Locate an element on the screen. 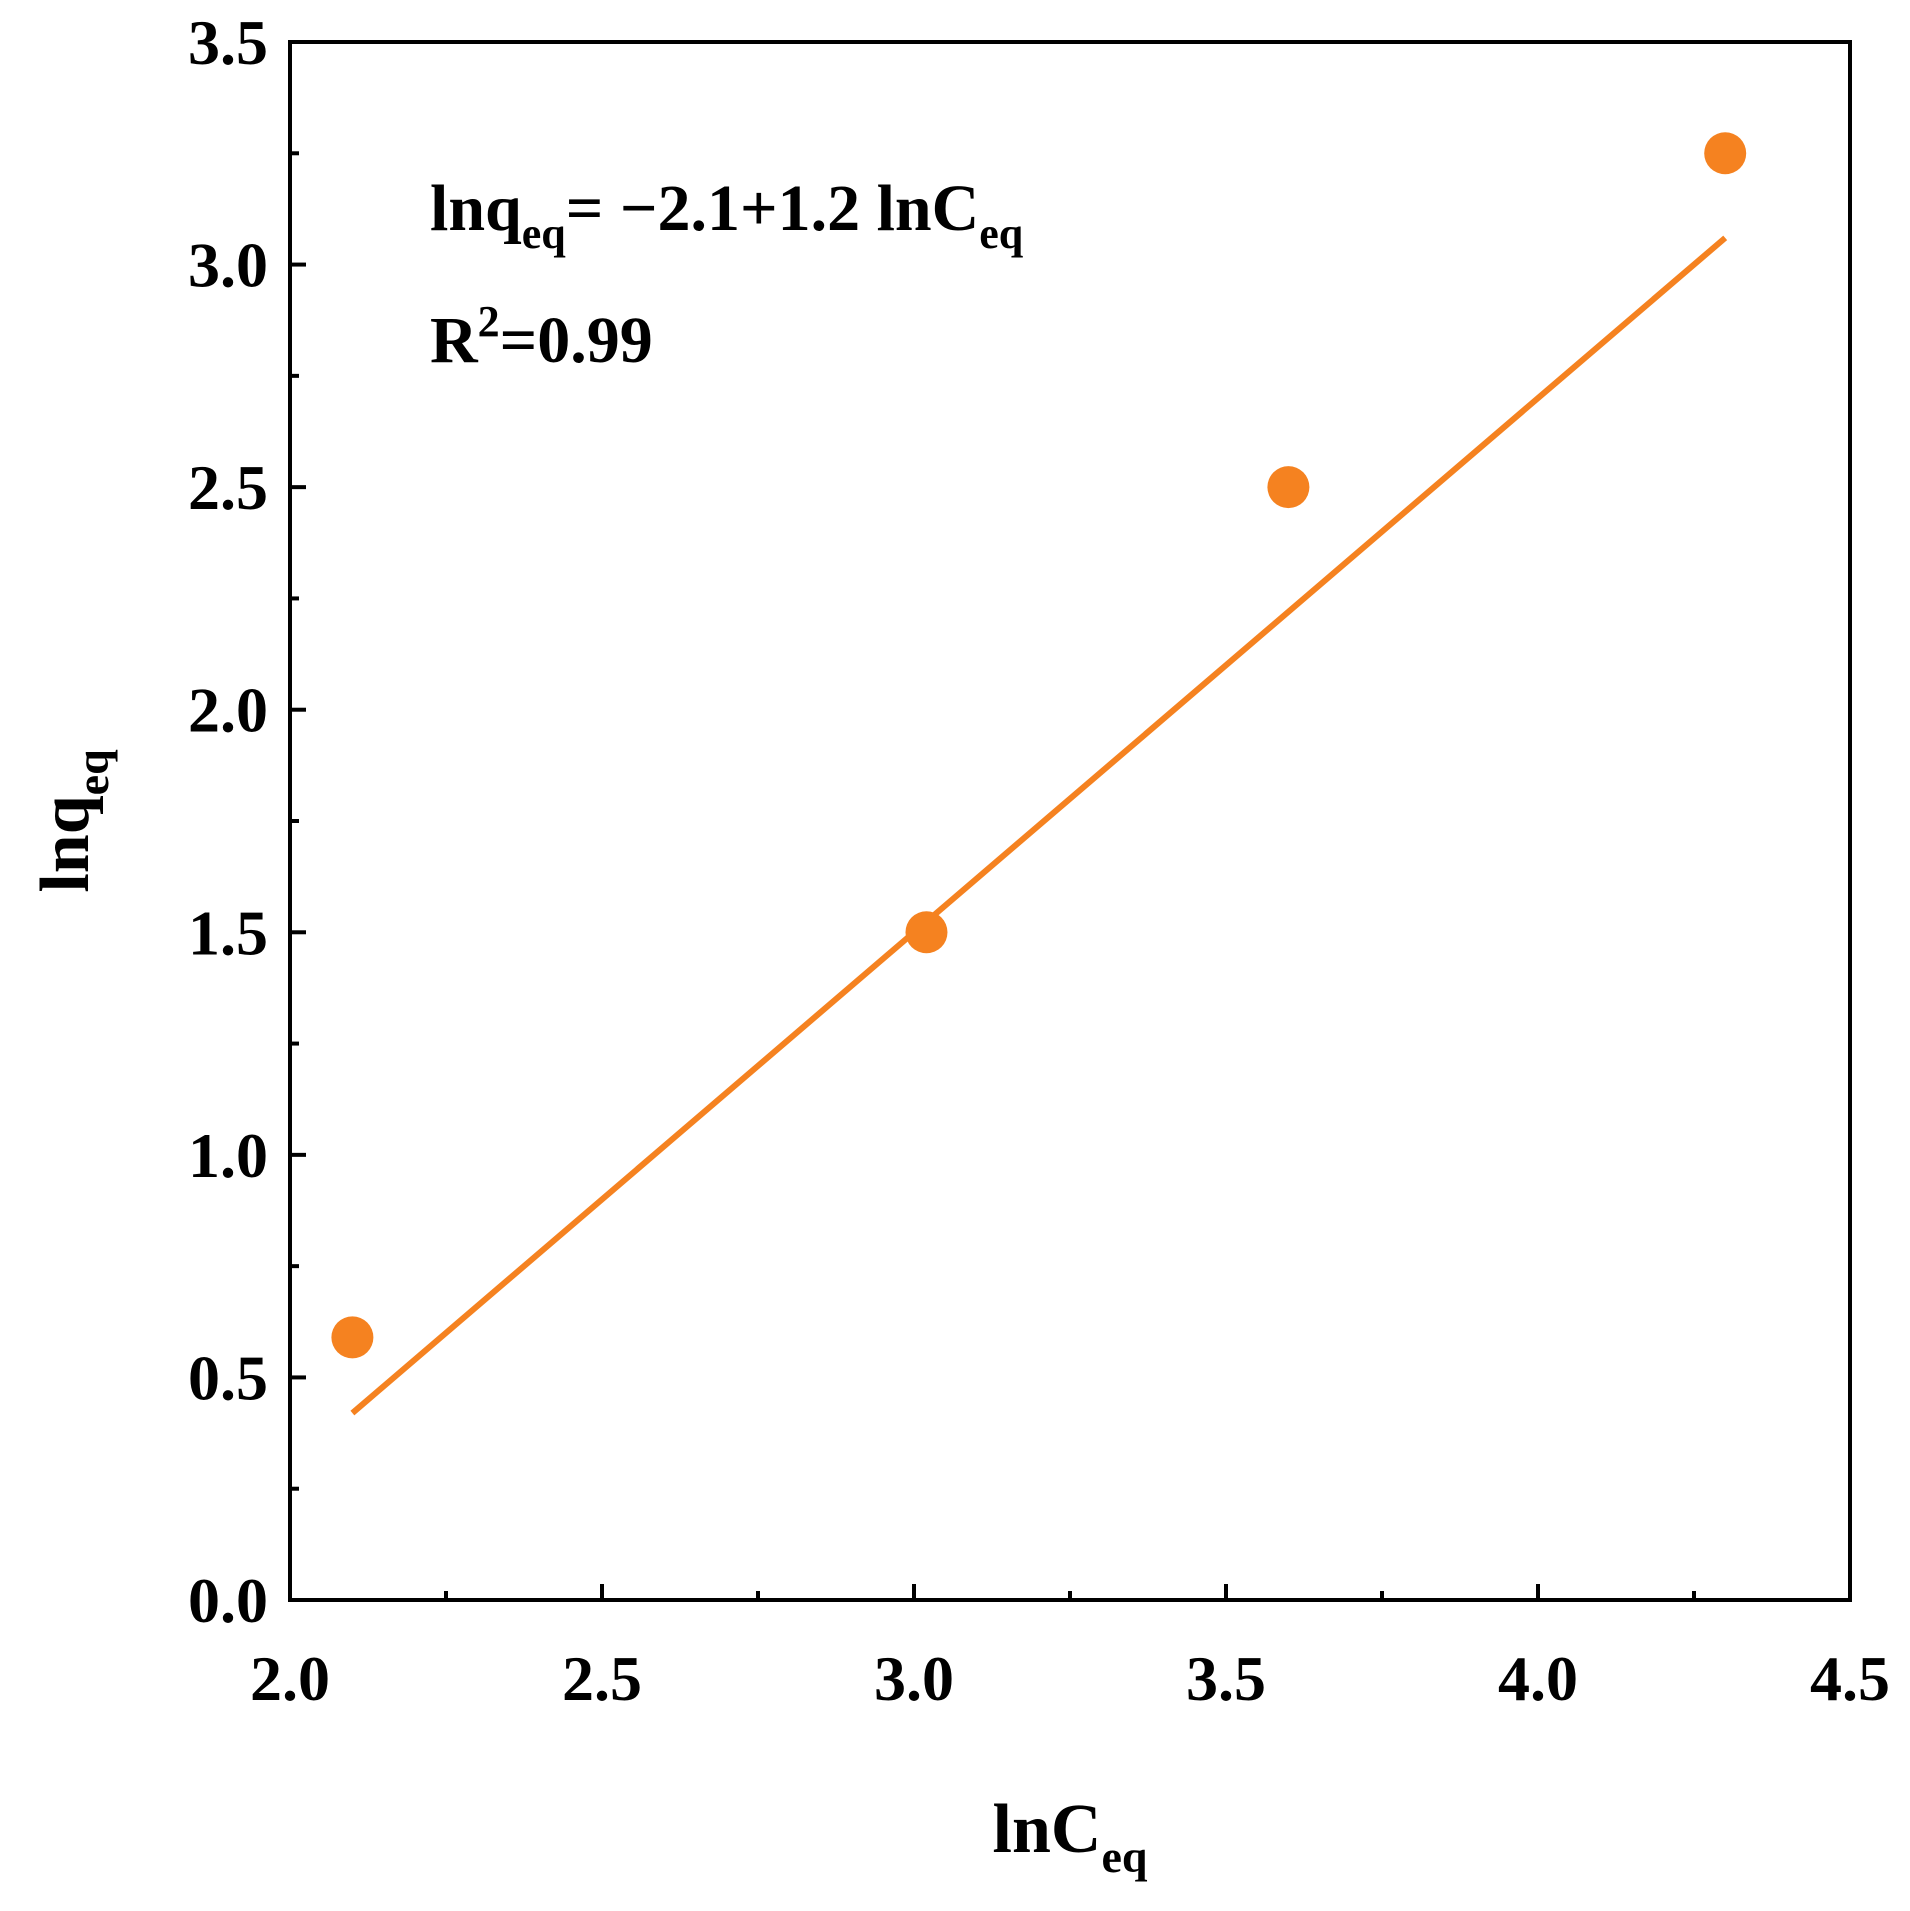 The width and height of the screenshot is (1910, 1911). y-axis-title: lnqeq is located at coordinates (72, 821).